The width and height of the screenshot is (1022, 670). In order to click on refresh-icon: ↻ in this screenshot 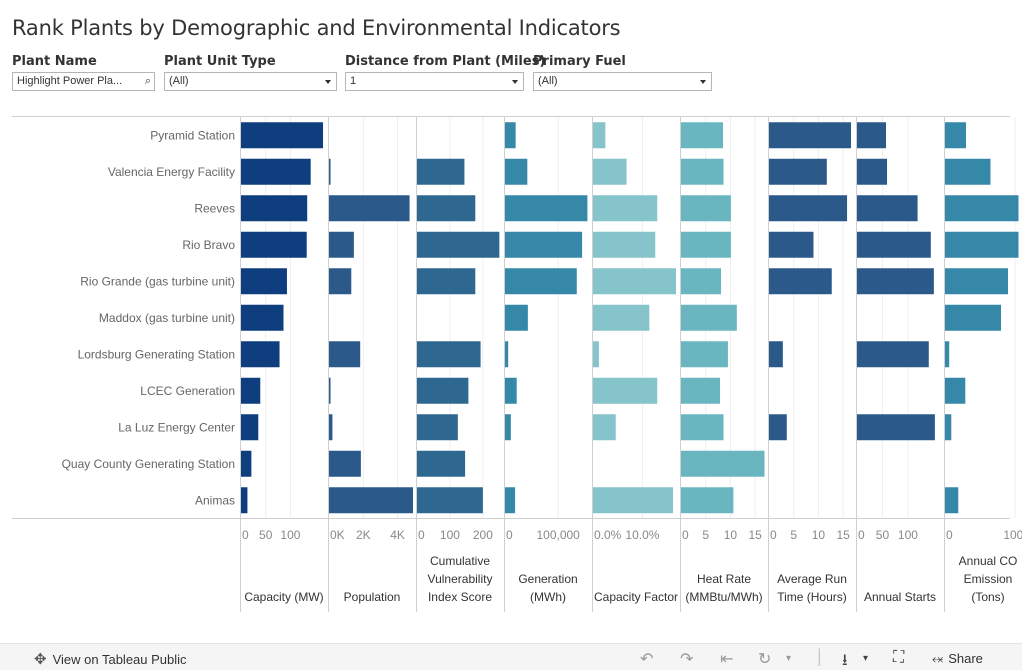, I will do `click(765, 659)`.